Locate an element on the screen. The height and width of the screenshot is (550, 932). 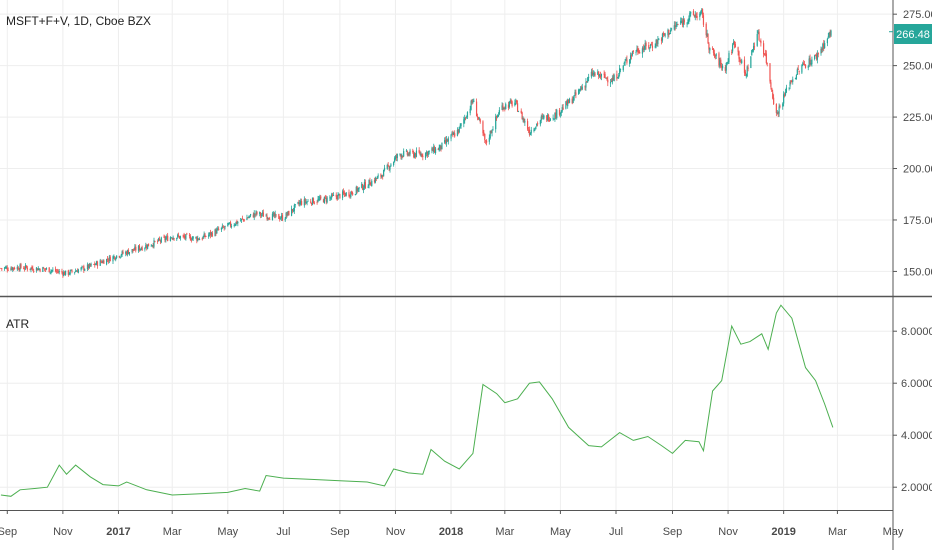
price-tick-label: 250.00 is located at coordinates (917, 67).